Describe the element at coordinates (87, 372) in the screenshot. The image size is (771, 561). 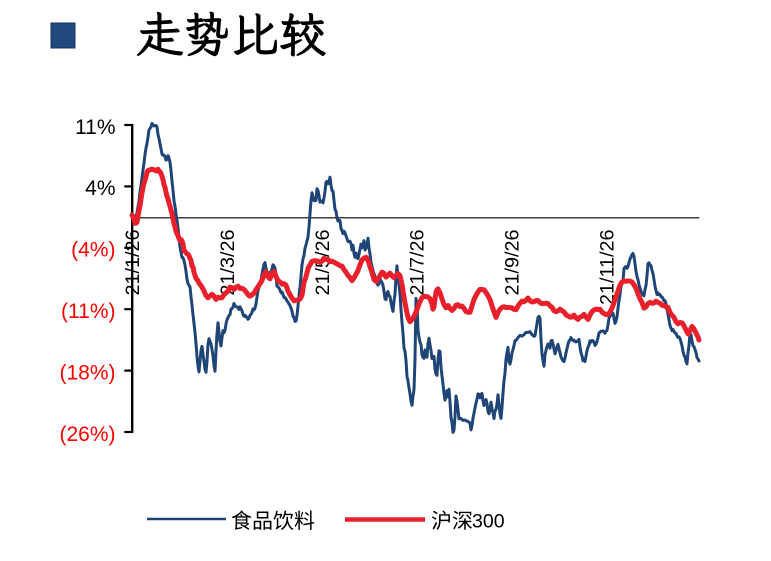
I see `svg-text: (18%)` at that location.